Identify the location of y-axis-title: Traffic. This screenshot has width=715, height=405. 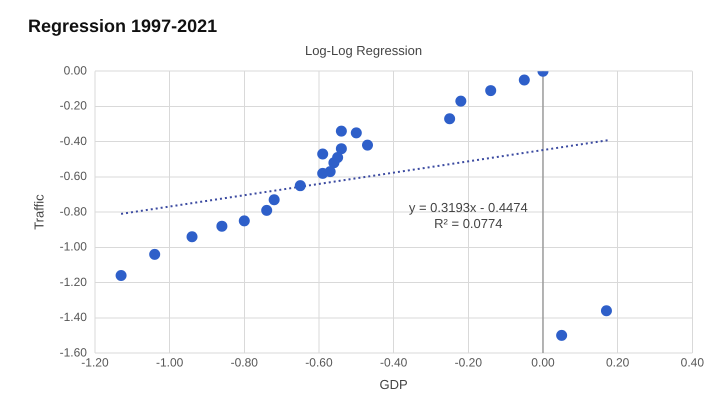
(38, 212).